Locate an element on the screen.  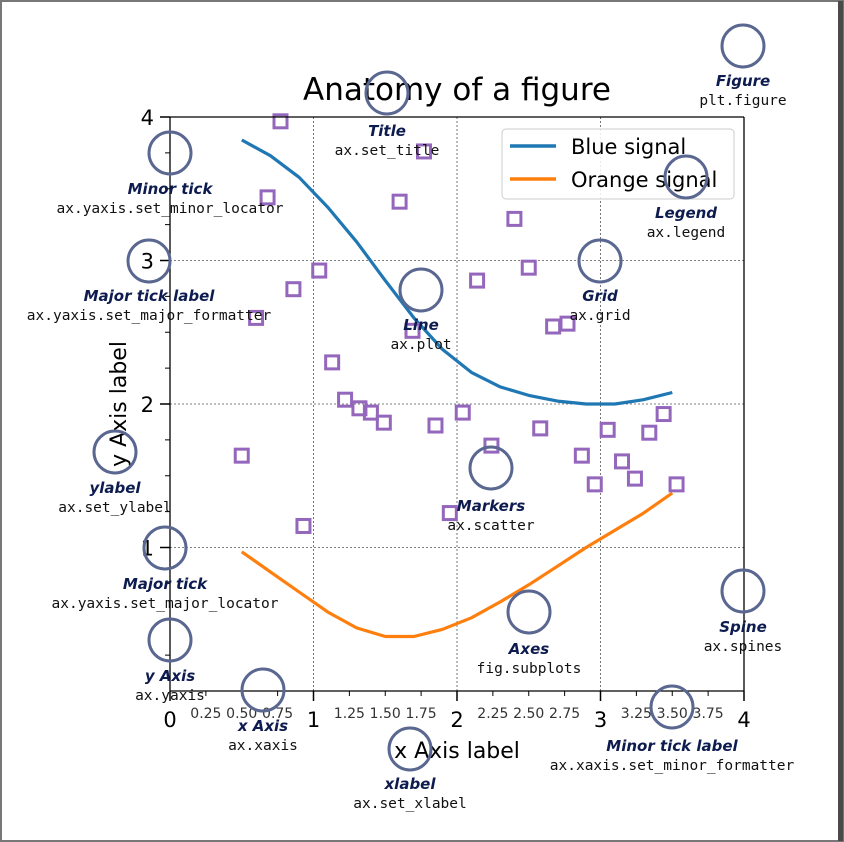
markers-annotation-name: Markers is located at coordinates (491, 506).